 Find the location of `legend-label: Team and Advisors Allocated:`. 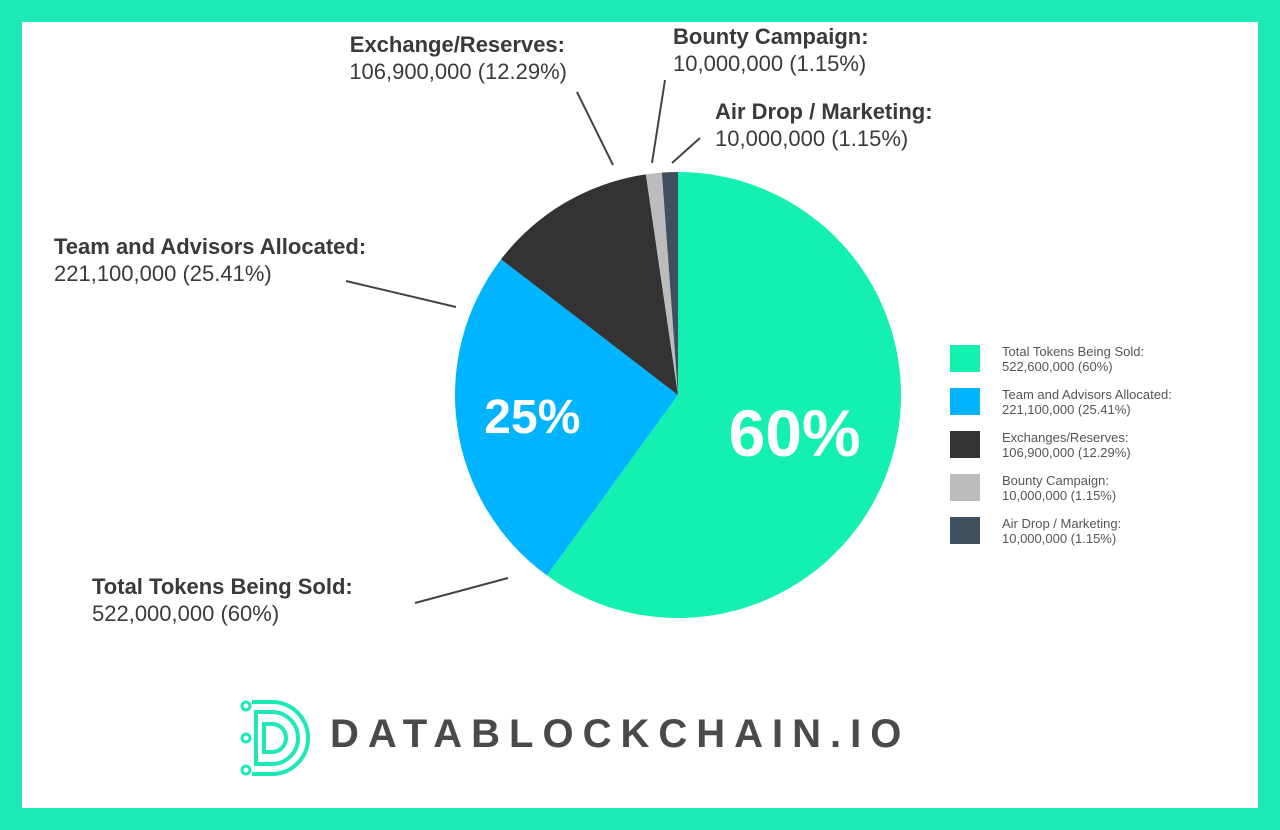

legend-label: Team and Advisors Allocated: is located at coordinates (1087, 394).